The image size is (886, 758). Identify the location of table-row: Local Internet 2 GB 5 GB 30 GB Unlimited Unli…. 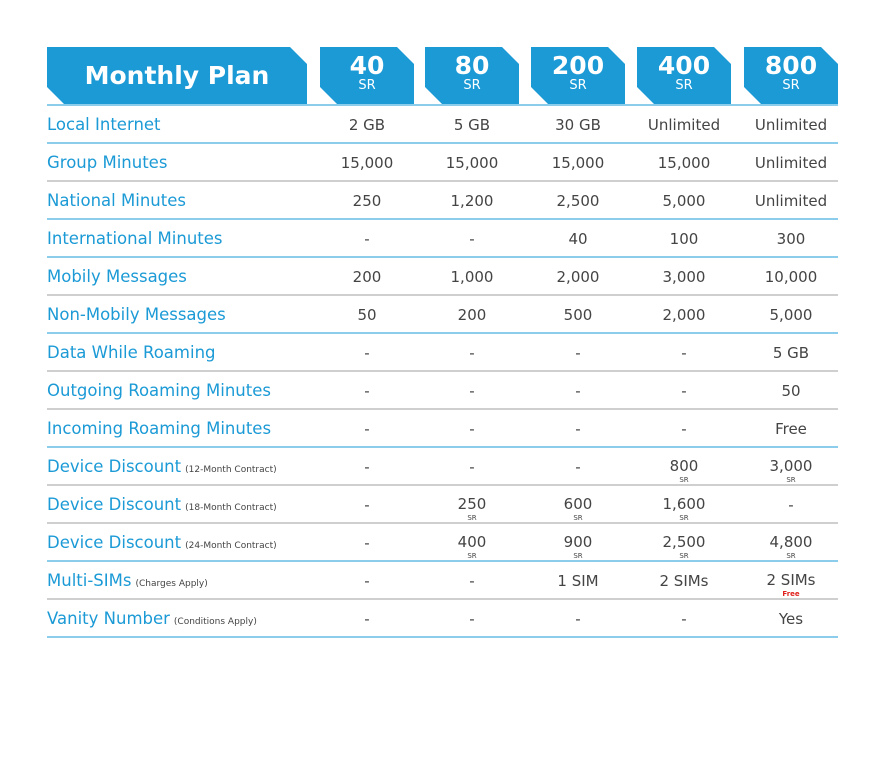
(442, 125).